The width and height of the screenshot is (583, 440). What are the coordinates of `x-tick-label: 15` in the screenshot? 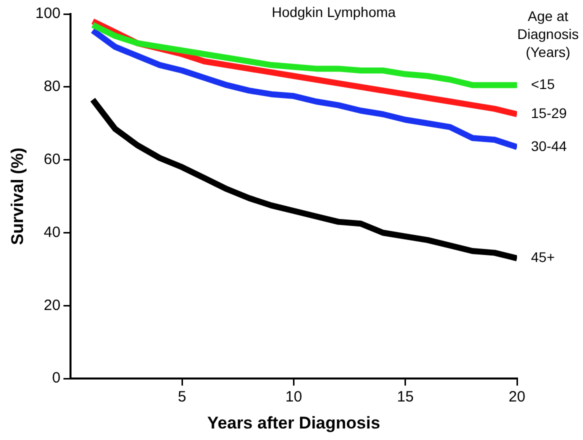 It's located at (405, 397).